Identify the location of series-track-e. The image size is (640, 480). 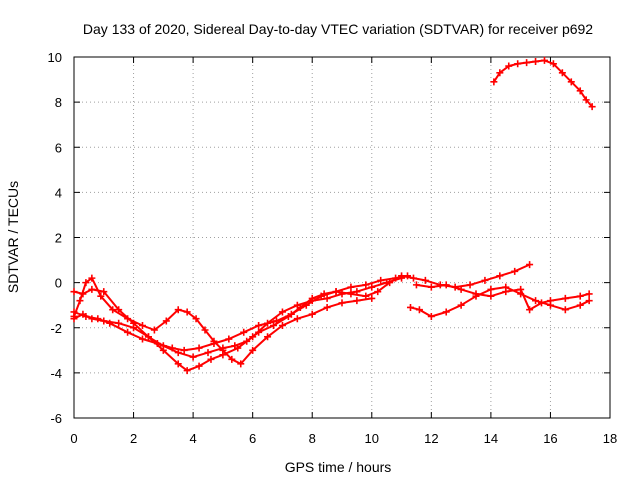
(499, 301).